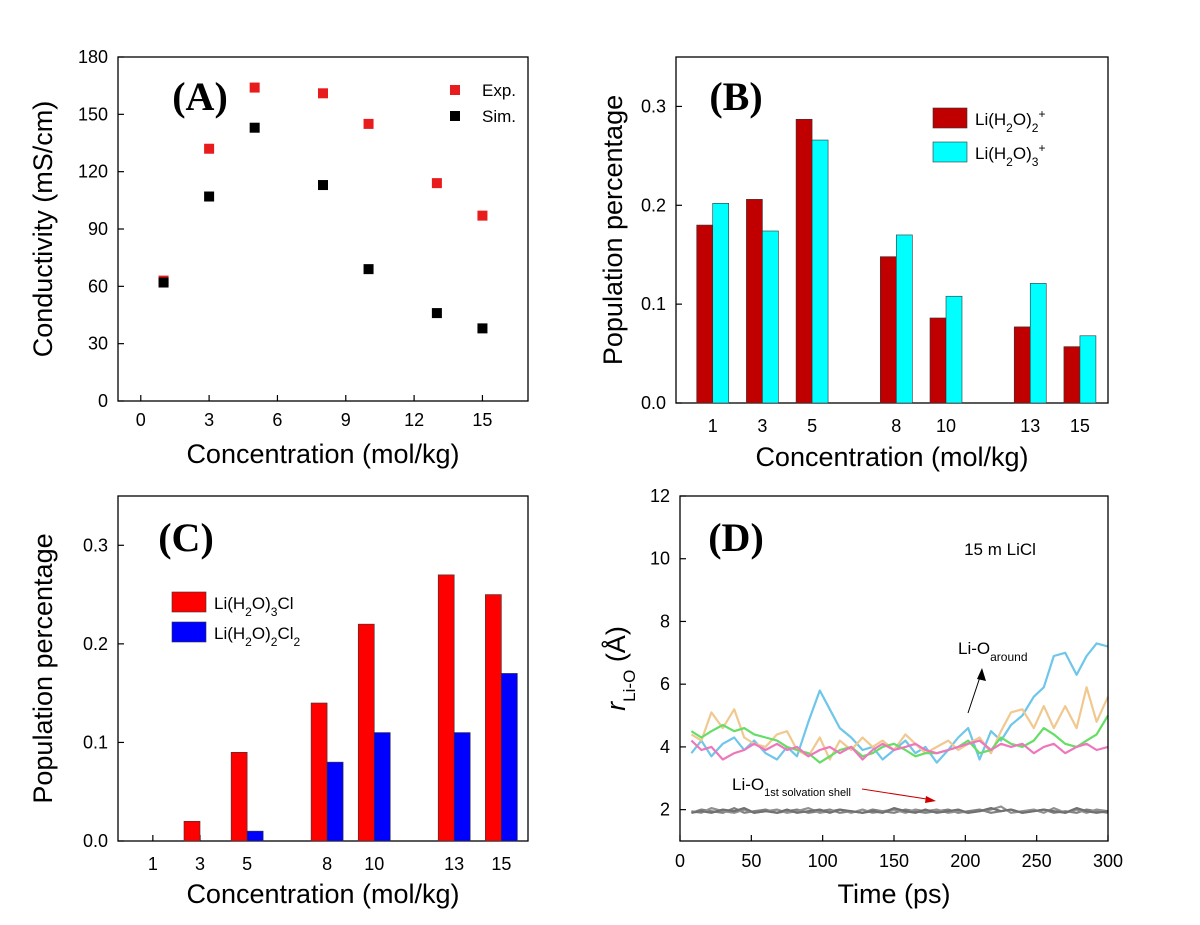  What do you see at coordinates (98, 286) in the screenshot?
I see `y-tick-label: 60` at bounding box center [98, 286].